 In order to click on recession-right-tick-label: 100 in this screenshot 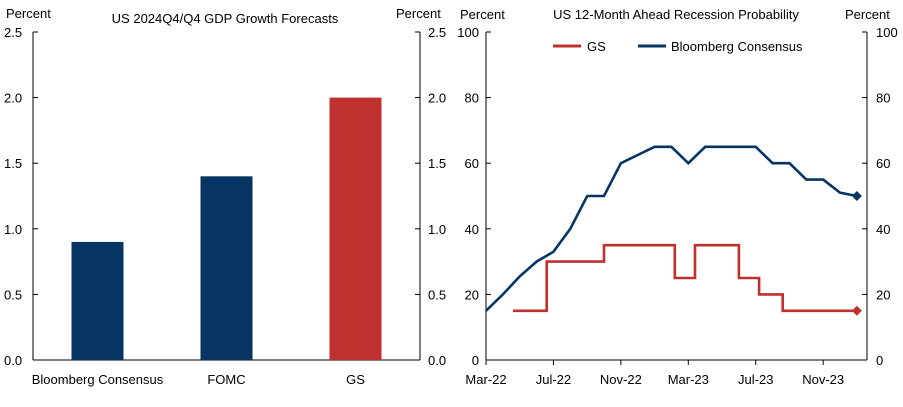, I will do `click(887, 32)`.